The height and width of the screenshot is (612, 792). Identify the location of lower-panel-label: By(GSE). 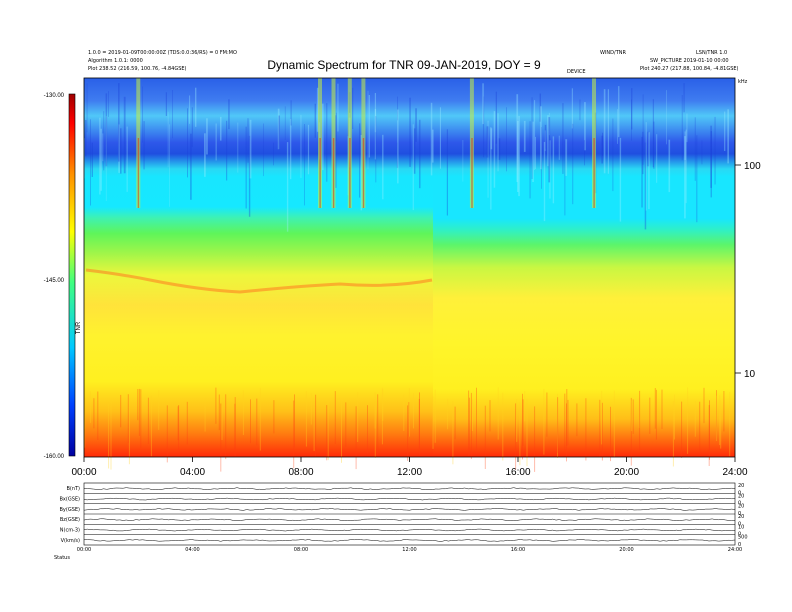
(70, 510).